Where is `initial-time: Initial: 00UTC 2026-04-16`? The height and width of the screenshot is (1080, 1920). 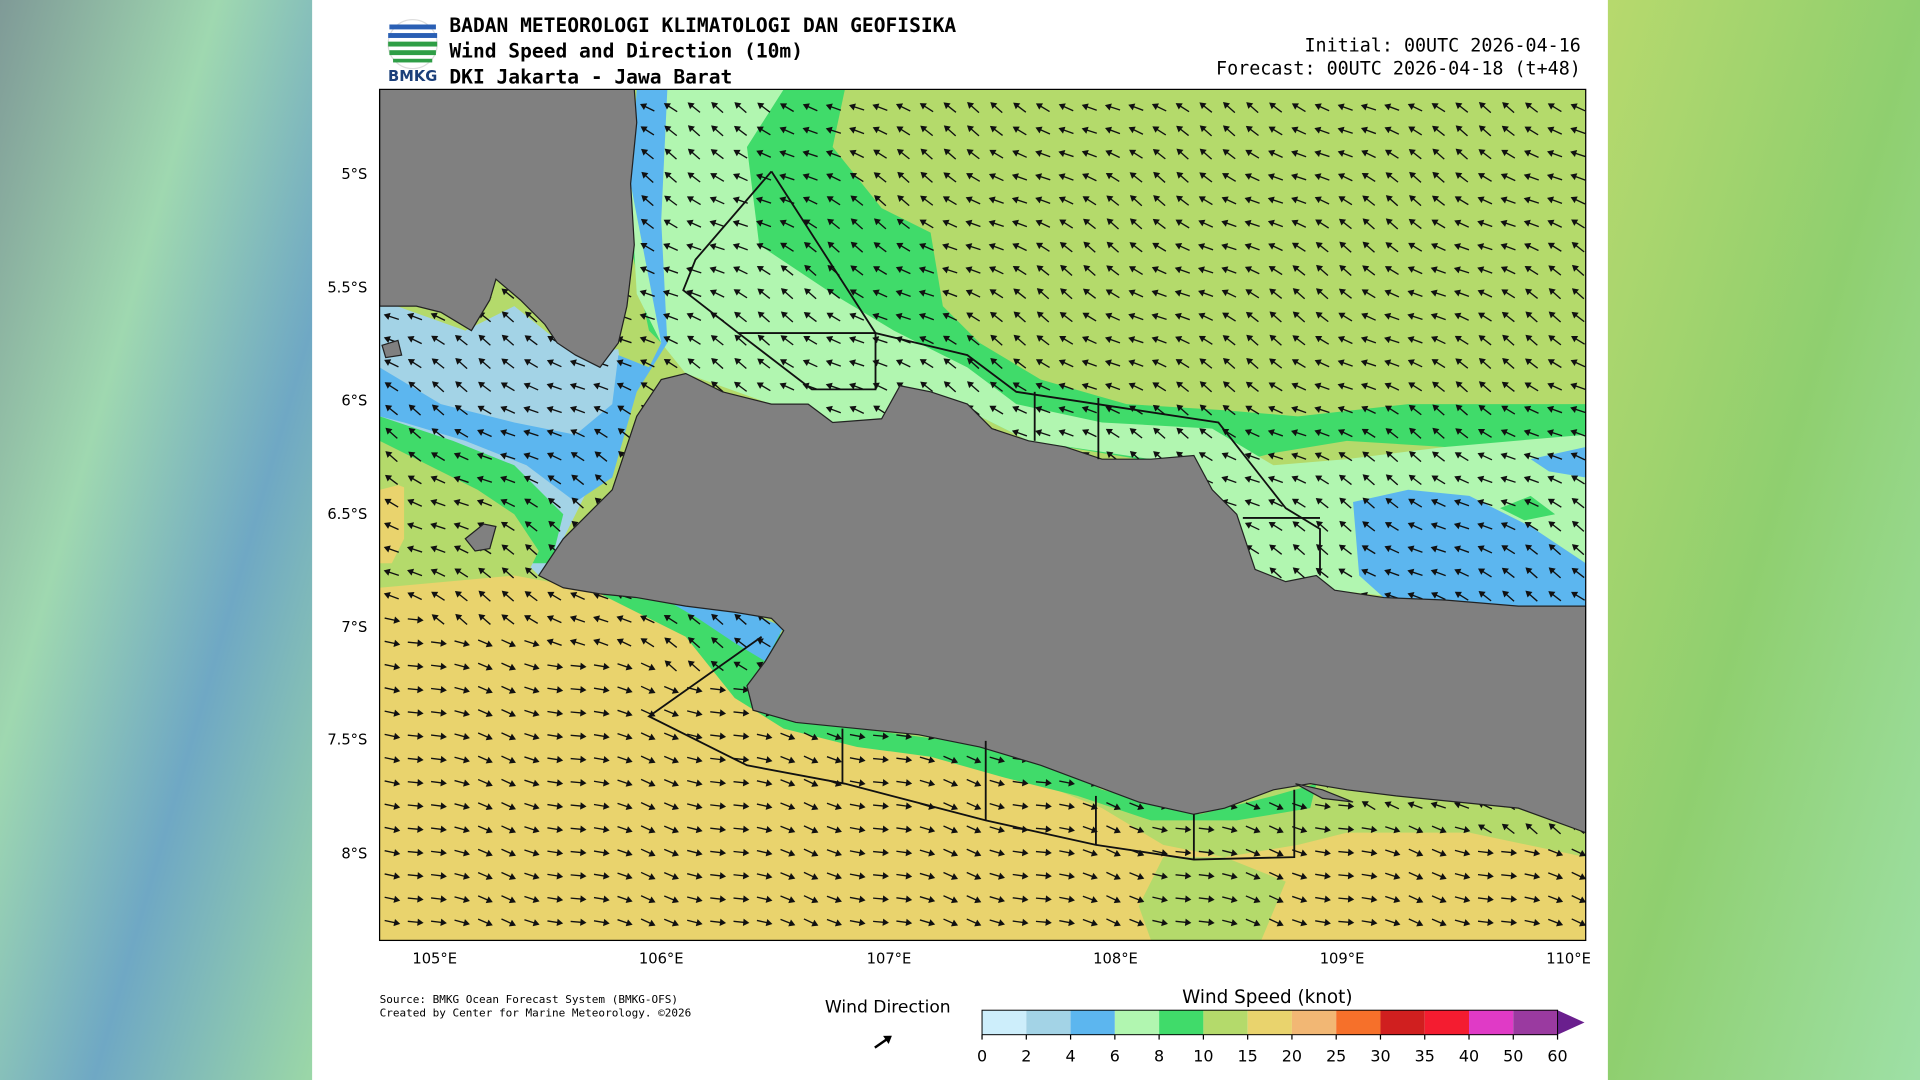 initial-time: Initial: 00UTC 2026-04-16 is located at coordinates (1442, 45).